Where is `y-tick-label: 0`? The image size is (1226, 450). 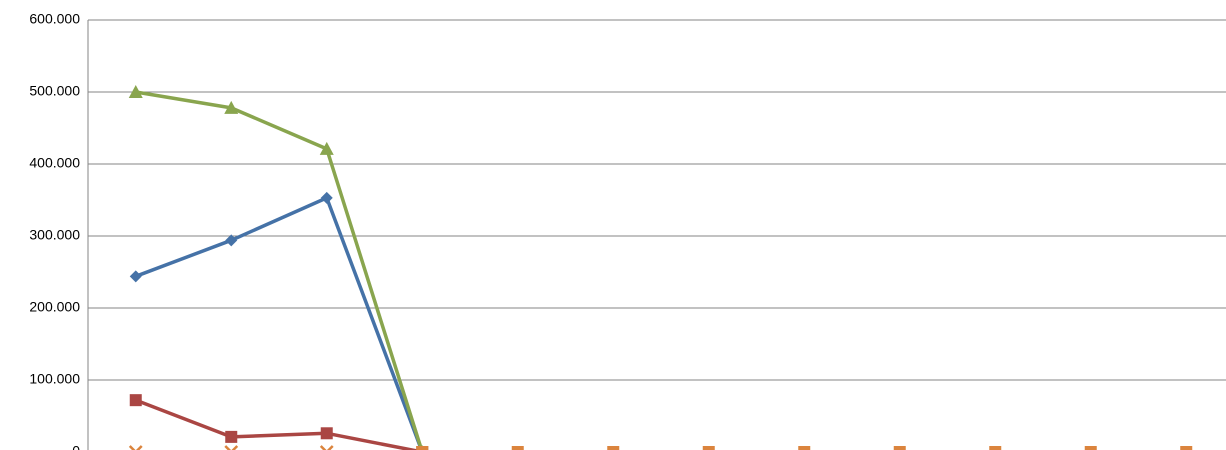 y-tick-label: 0 is located at coordinates (76, 446).